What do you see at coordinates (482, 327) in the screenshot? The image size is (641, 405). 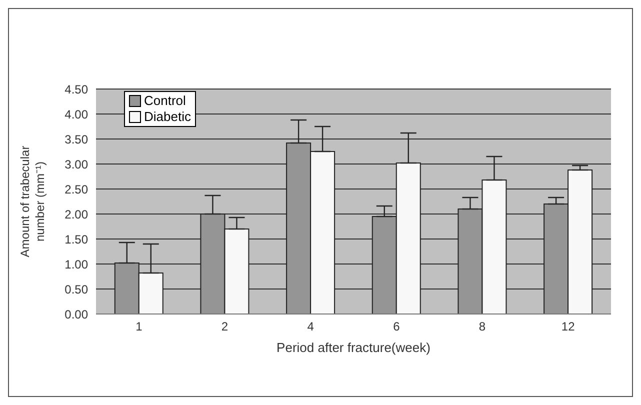 I see `x-tick-label: 8` at bounding box center [482, 327].